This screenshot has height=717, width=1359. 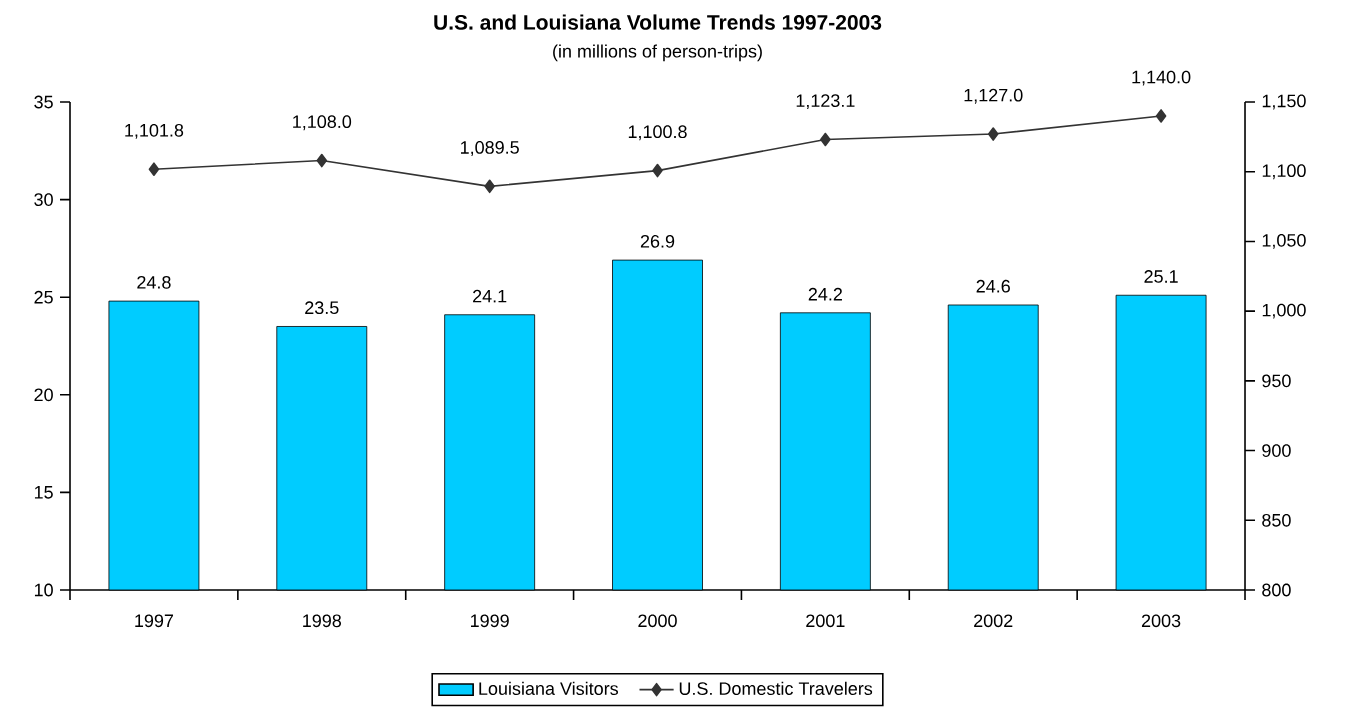 What do you see at coordinates (658, 22) in the screenshot?
I see `chart-title: U.S. and Louisiana Volume Trends 1997-2003` at bounding box center [658, 22].